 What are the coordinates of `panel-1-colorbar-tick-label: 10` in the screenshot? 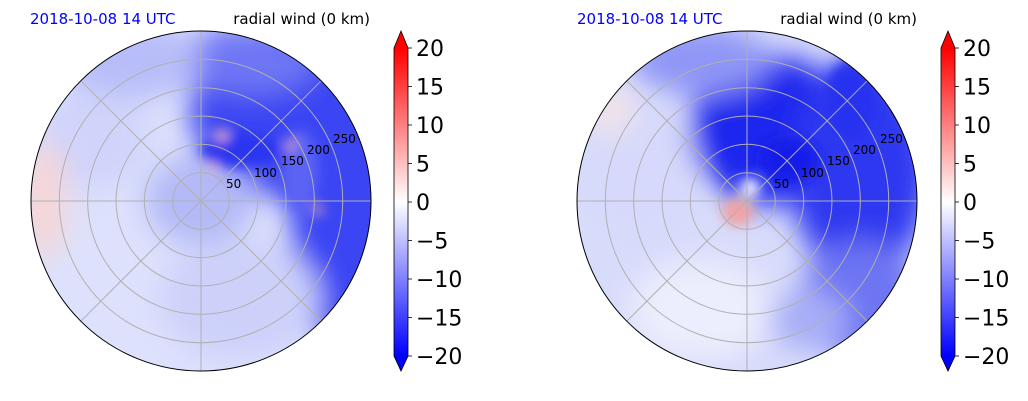 It's located at (430, 126).